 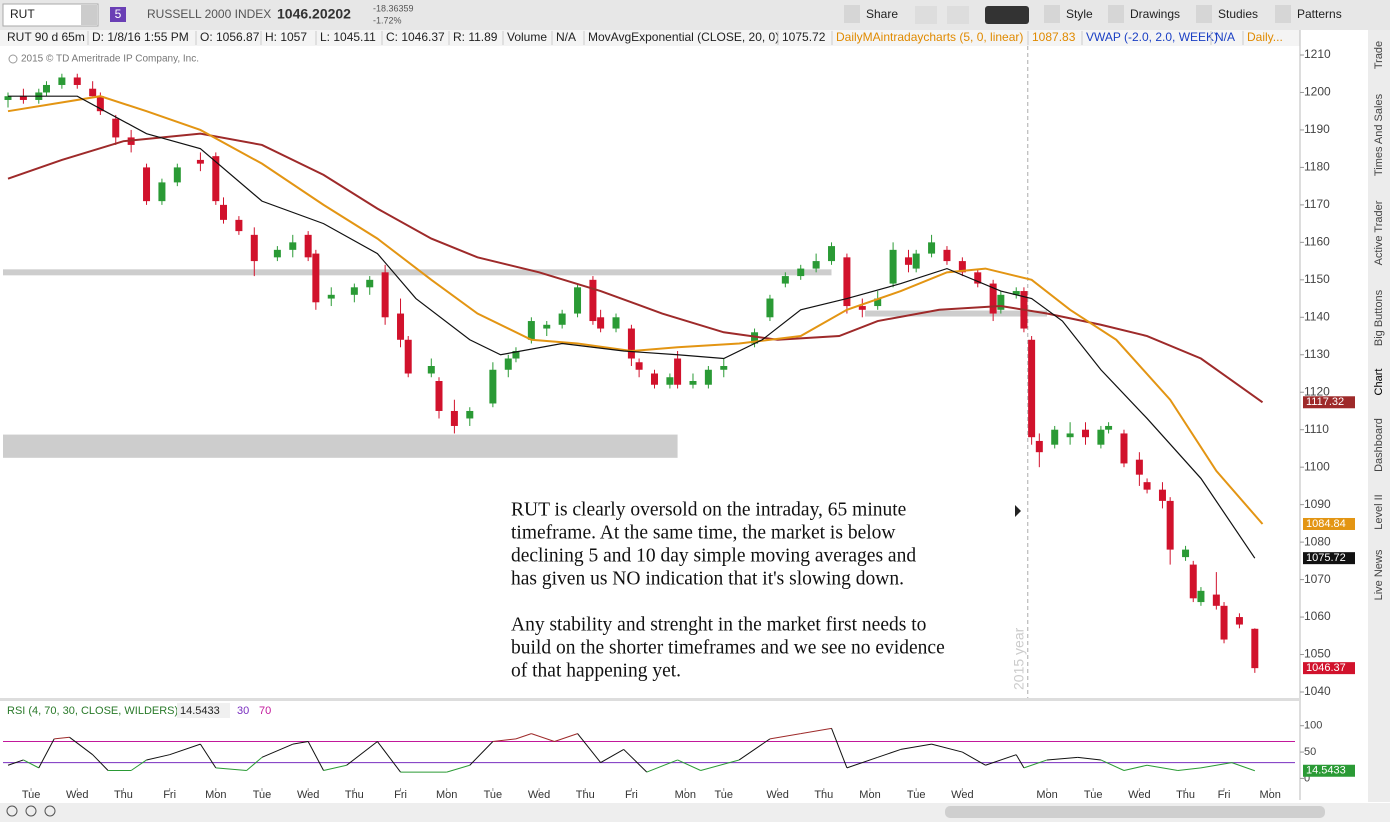 I want to click on y-tick-label: 1040, so click(x=1317, y=691).